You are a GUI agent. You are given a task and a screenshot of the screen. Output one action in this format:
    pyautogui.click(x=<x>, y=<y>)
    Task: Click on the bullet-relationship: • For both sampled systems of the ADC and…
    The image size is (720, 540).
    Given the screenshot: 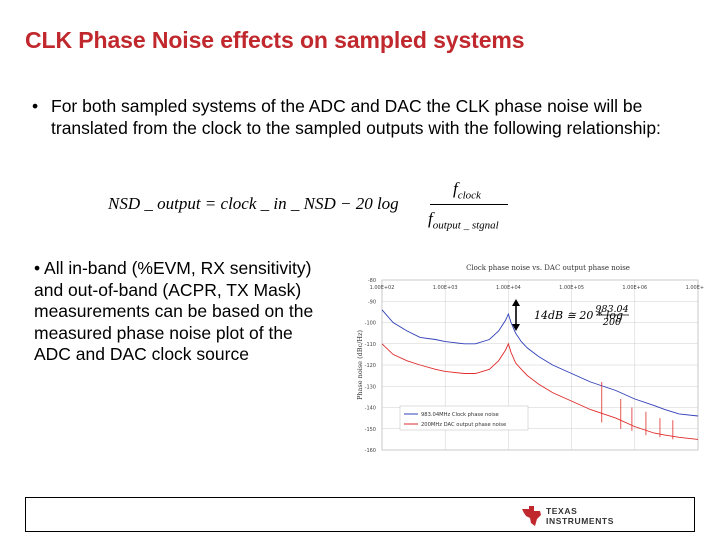 What is the action you would take?
    pyautogui.click(x=371, y=117)
    